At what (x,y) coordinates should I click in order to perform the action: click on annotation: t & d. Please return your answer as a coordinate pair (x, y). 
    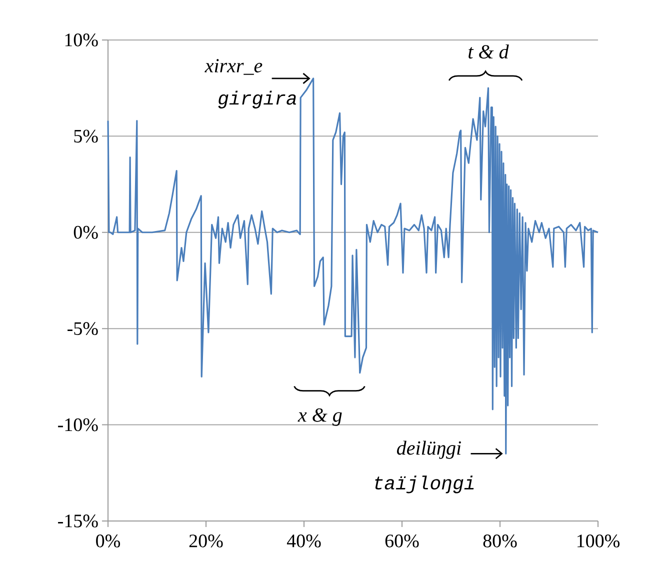
    Looking at the image, I should click on (488, 51).